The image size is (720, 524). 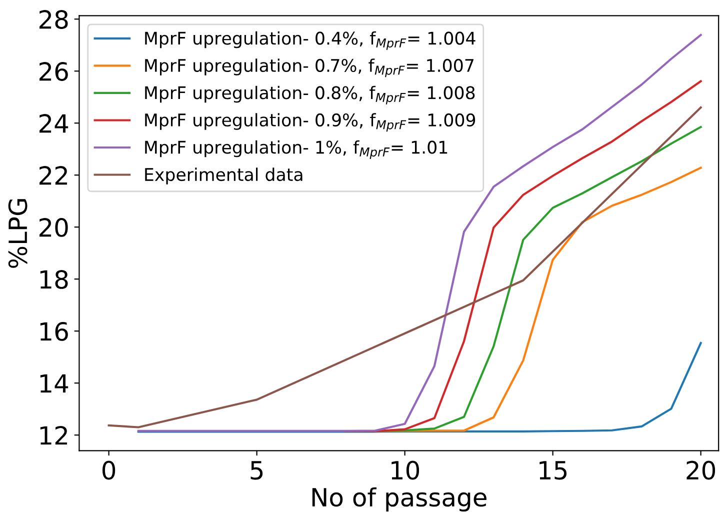 What do you see at coordinates (406, 470) in the screenshot?
I see `x-tick-label: 10` at bounding box center [406, 470].